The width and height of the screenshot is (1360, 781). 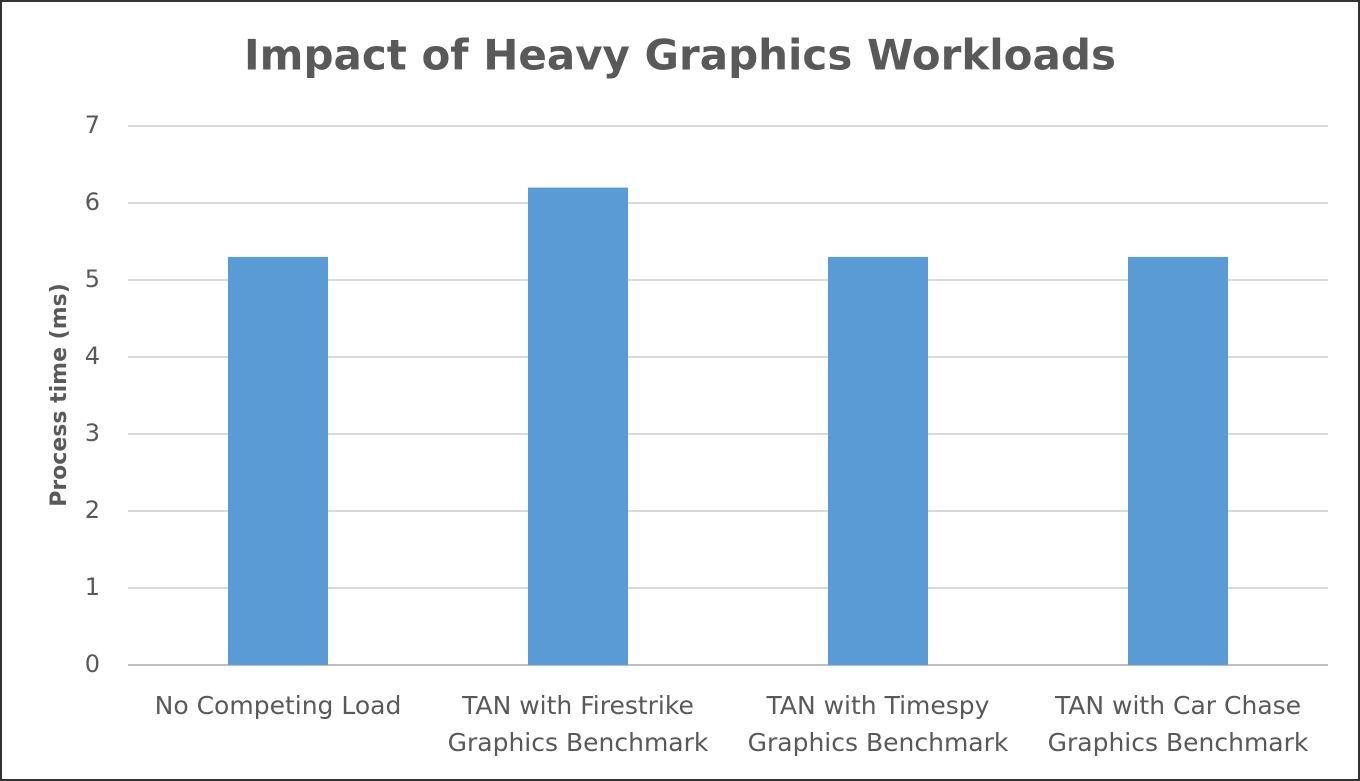 I want to click on x-tick-label: TAN with Timespy Graphics Benchmark, so click(x=878, y=724).